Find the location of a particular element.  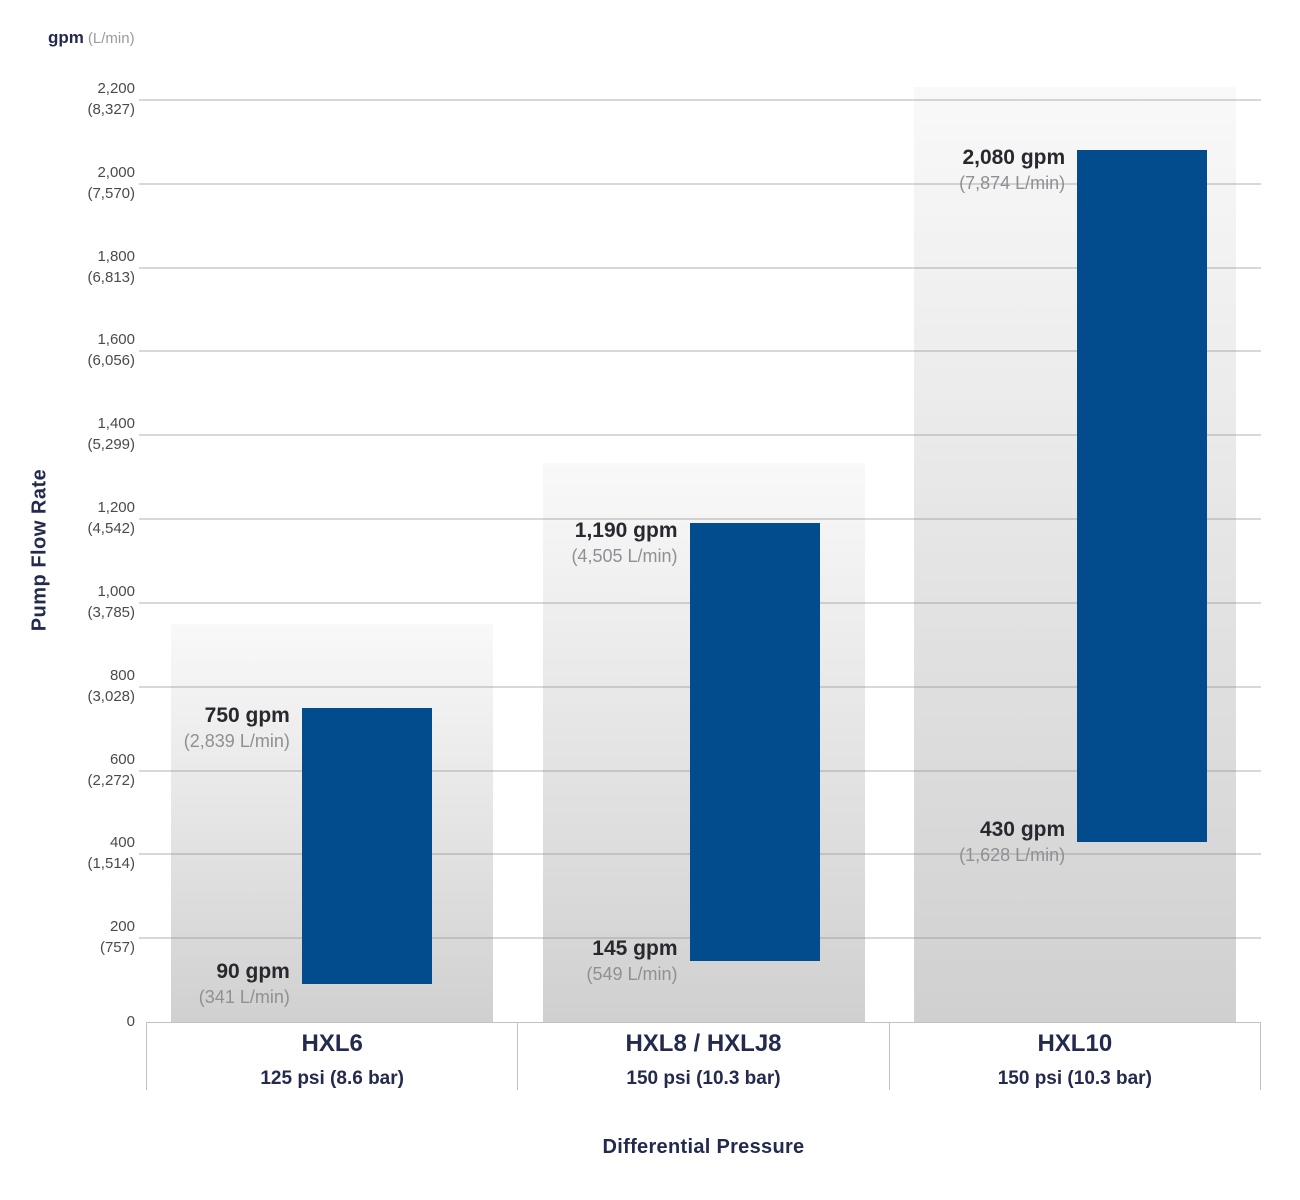

y-tick-label: 2,000 (7,570) is located at coordinates (80, 183).